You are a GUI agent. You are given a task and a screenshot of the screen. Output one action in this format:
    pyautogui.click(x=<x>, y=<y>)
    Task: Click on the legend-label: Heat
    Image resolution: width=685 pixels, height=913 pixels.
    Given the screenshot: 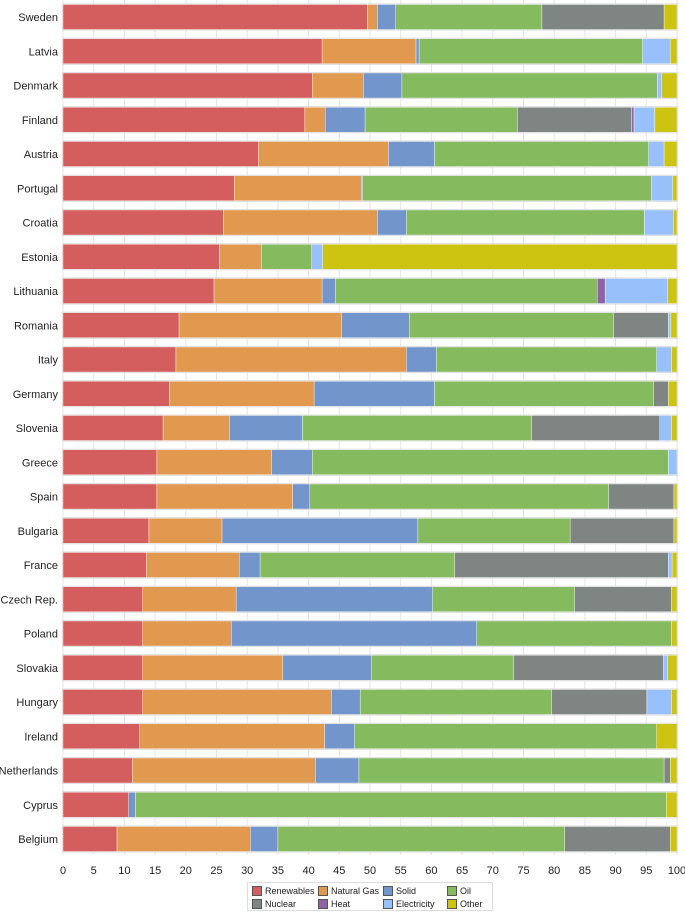 What is the action you would take?
    pyautogui.click(x=341, y=903)
    